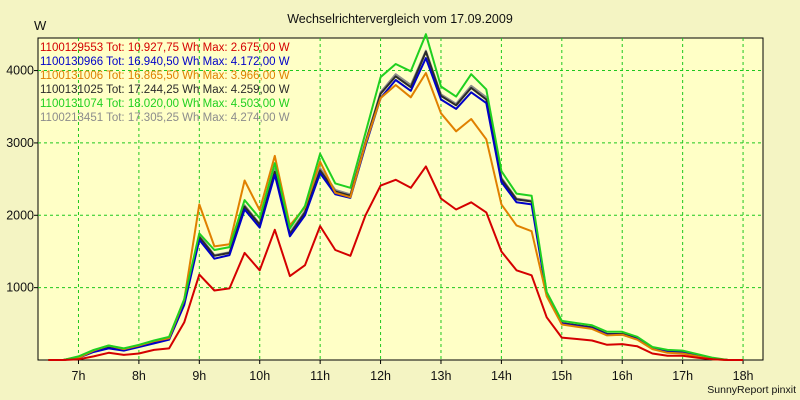 This screenshot has width=800, height=400. Describe the element at coordinates (561, 376) in the screenshot. I see `x-tick-label: 15h` at that location.